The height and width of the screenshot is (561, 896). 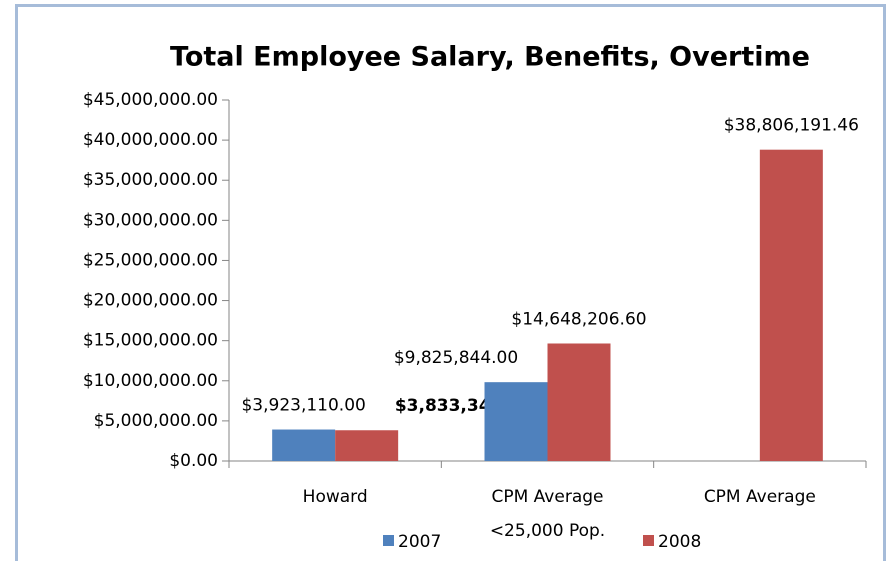 What do you see at coordinates (456, 358) in the screenshot?
I see `data-label: $9,825,844.00` at bounding box center [456, 358].